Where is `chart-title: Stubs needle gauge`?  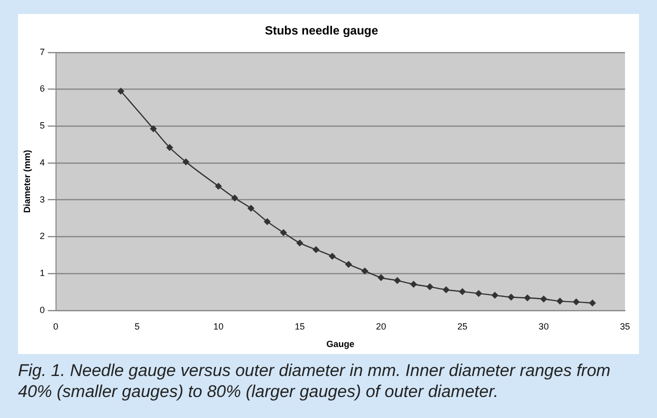
chart-title: Stubs needle gauge is located at coordinates (321, 31).